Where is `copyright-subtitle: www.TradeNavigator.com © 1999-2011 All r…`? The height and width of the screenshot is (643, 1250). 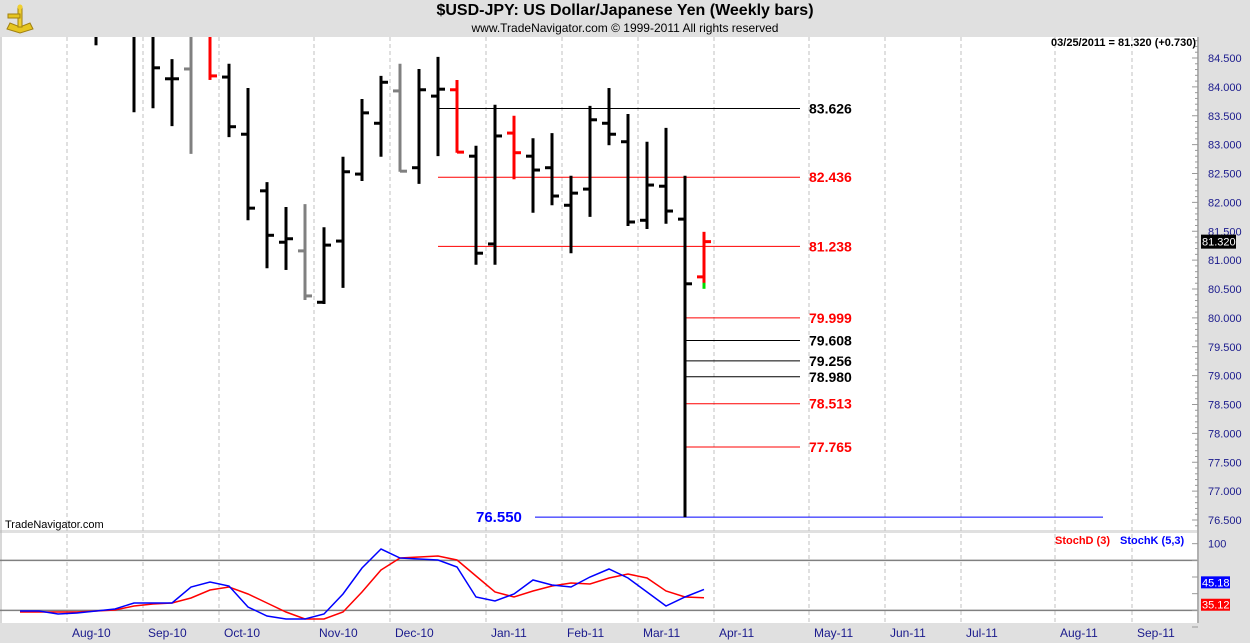 copyright-subtitle: www.TradeNavigator.com © 1999-2011 All r… is located at coordinates (625, 28).